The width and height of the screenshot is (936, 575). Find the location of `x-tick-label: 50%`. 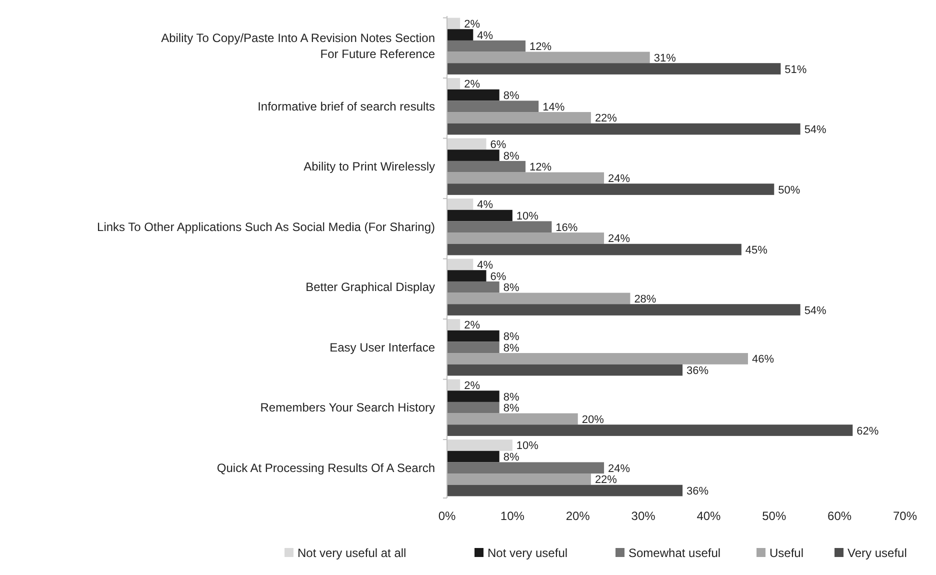

x-tick-label: 50% is located at coordinates (774, 516).